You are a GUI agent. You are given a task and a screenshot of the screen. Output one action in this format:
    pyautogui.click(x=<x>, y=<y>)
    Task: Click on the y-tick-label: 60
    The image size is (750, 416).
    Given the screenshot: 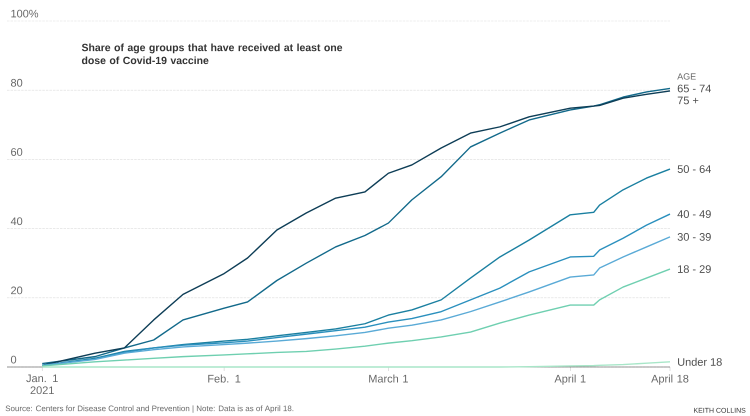 What is the action you would take?
    pyautogui.click(x=16, y=152)
    